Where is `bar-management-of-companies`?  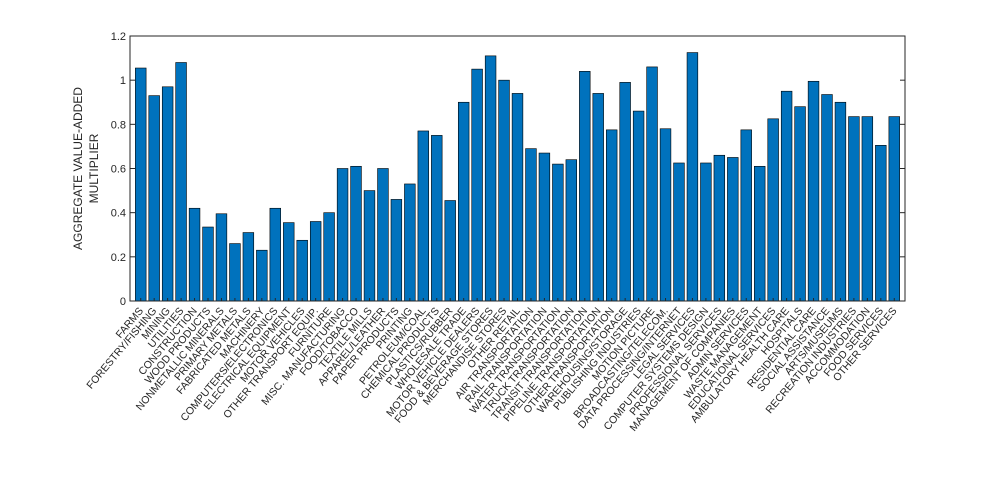
bar-management-of-companies is located at coordinates (733, 229).